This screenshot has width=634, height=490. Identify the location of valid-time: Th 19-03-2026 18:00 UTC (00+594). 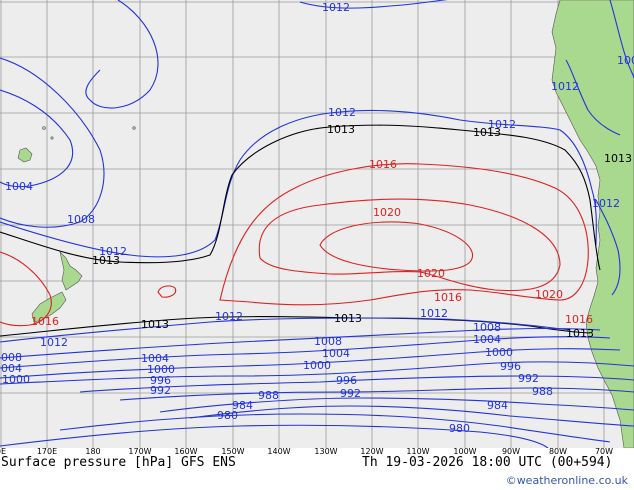
(487, 462).